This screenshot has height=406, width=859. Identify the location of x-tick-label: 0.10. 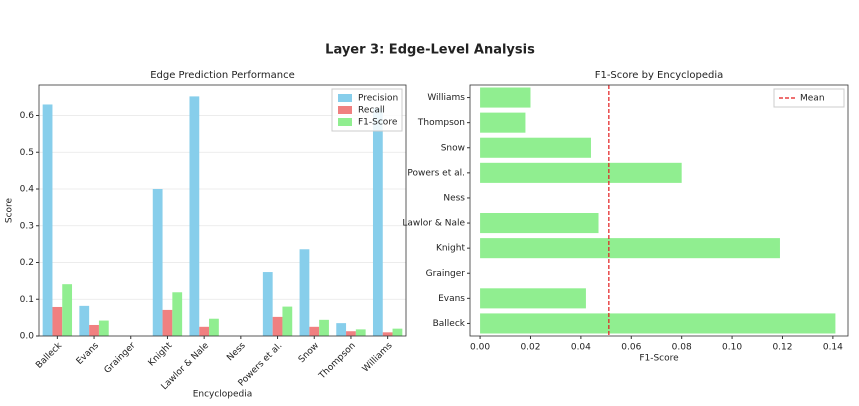
(732, 348).